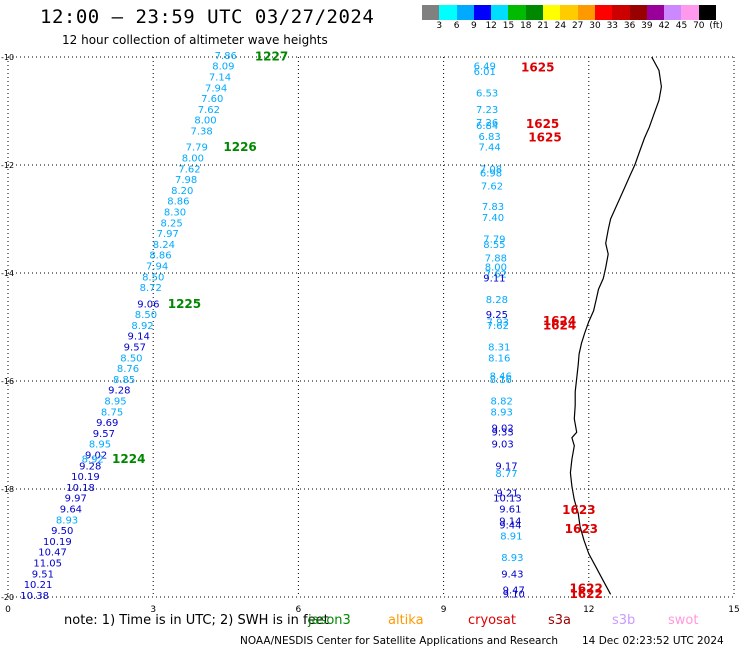  I want to click on wave-height-label: 9.11, so click(494, 278).